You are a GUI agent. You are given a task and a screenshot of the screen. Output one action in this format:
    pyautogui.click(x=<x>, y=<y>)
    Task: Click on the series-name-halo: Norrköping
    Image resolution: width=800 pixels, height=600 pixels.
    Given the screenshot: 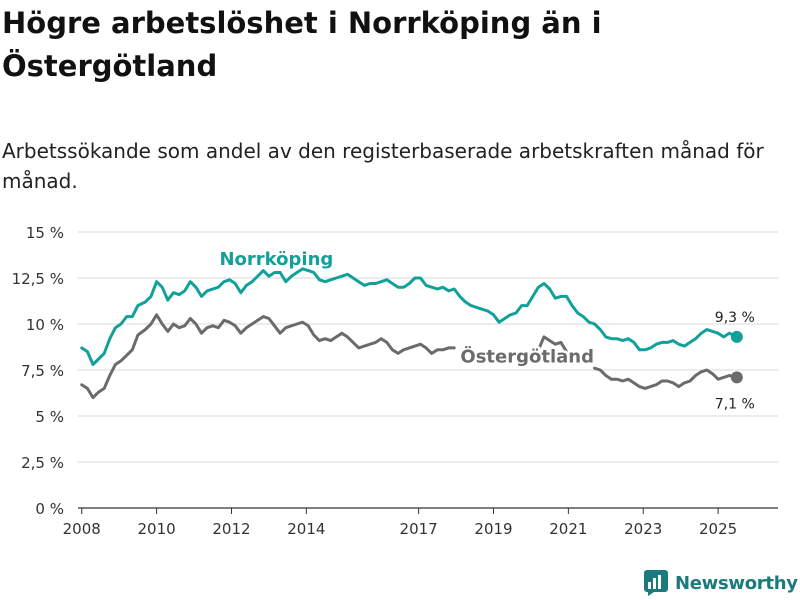 What is the action you would take?
    pyautogui.click(x=276, y=259)
    